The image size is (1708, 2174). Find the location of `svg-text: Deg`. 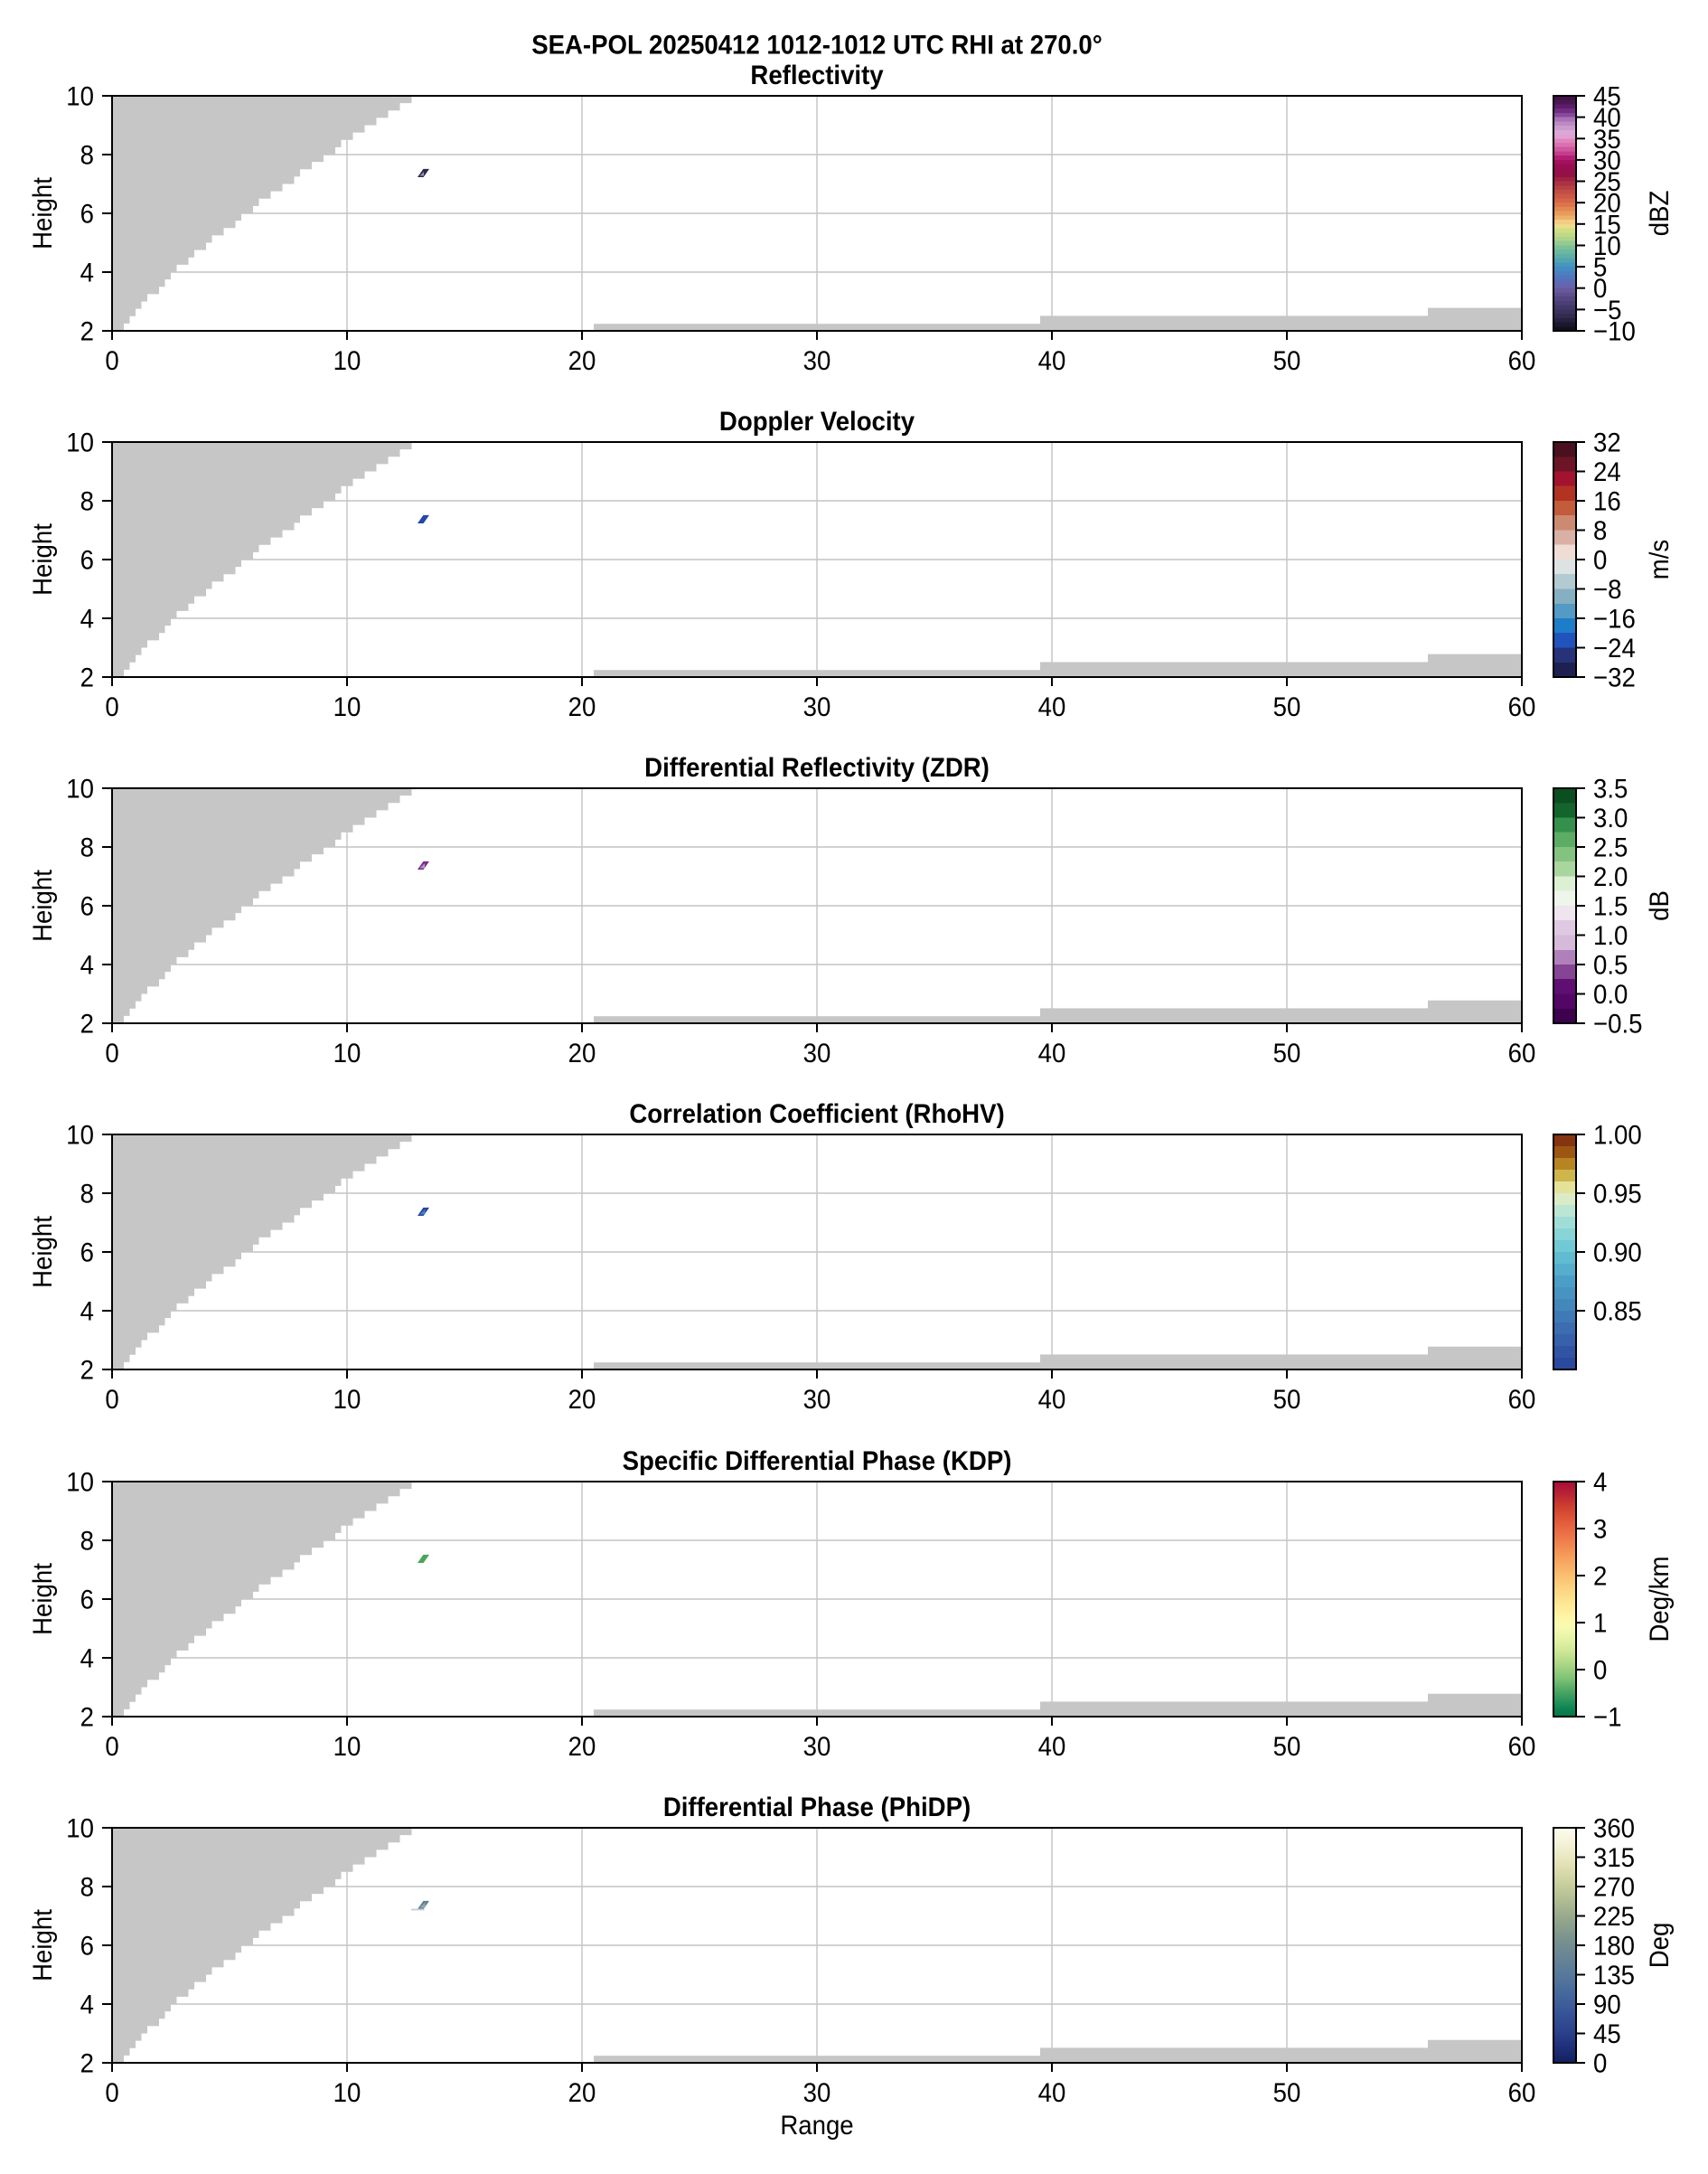

svg-text: Deg is located at coordinates (1660, 1946).